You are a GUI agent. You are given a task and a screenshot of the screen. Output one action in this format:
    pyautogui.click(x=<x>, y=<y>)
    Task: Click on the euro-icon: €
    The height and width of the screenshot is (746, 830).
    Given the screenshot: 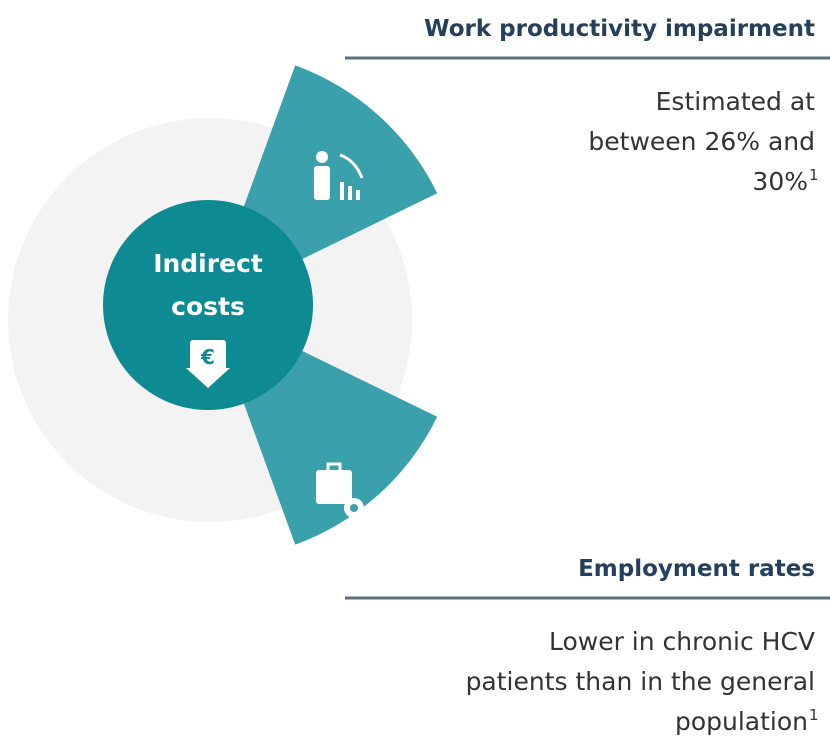 What is the action you would take?
    pyautogui.click(x=208, y=364)
    